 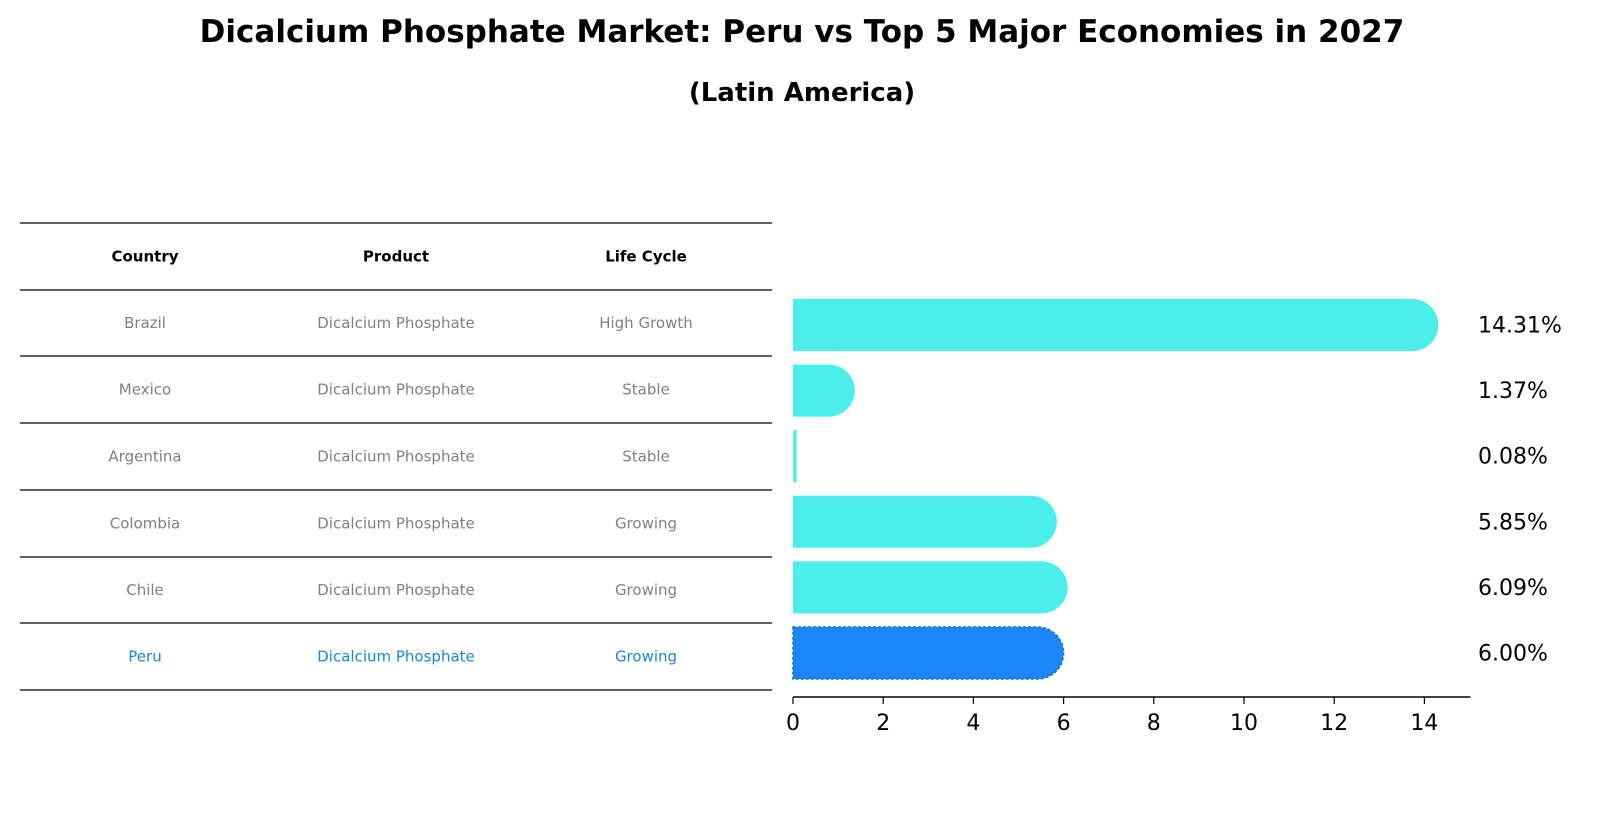 I want to click on bar-chile, so click(x=930, y=587).